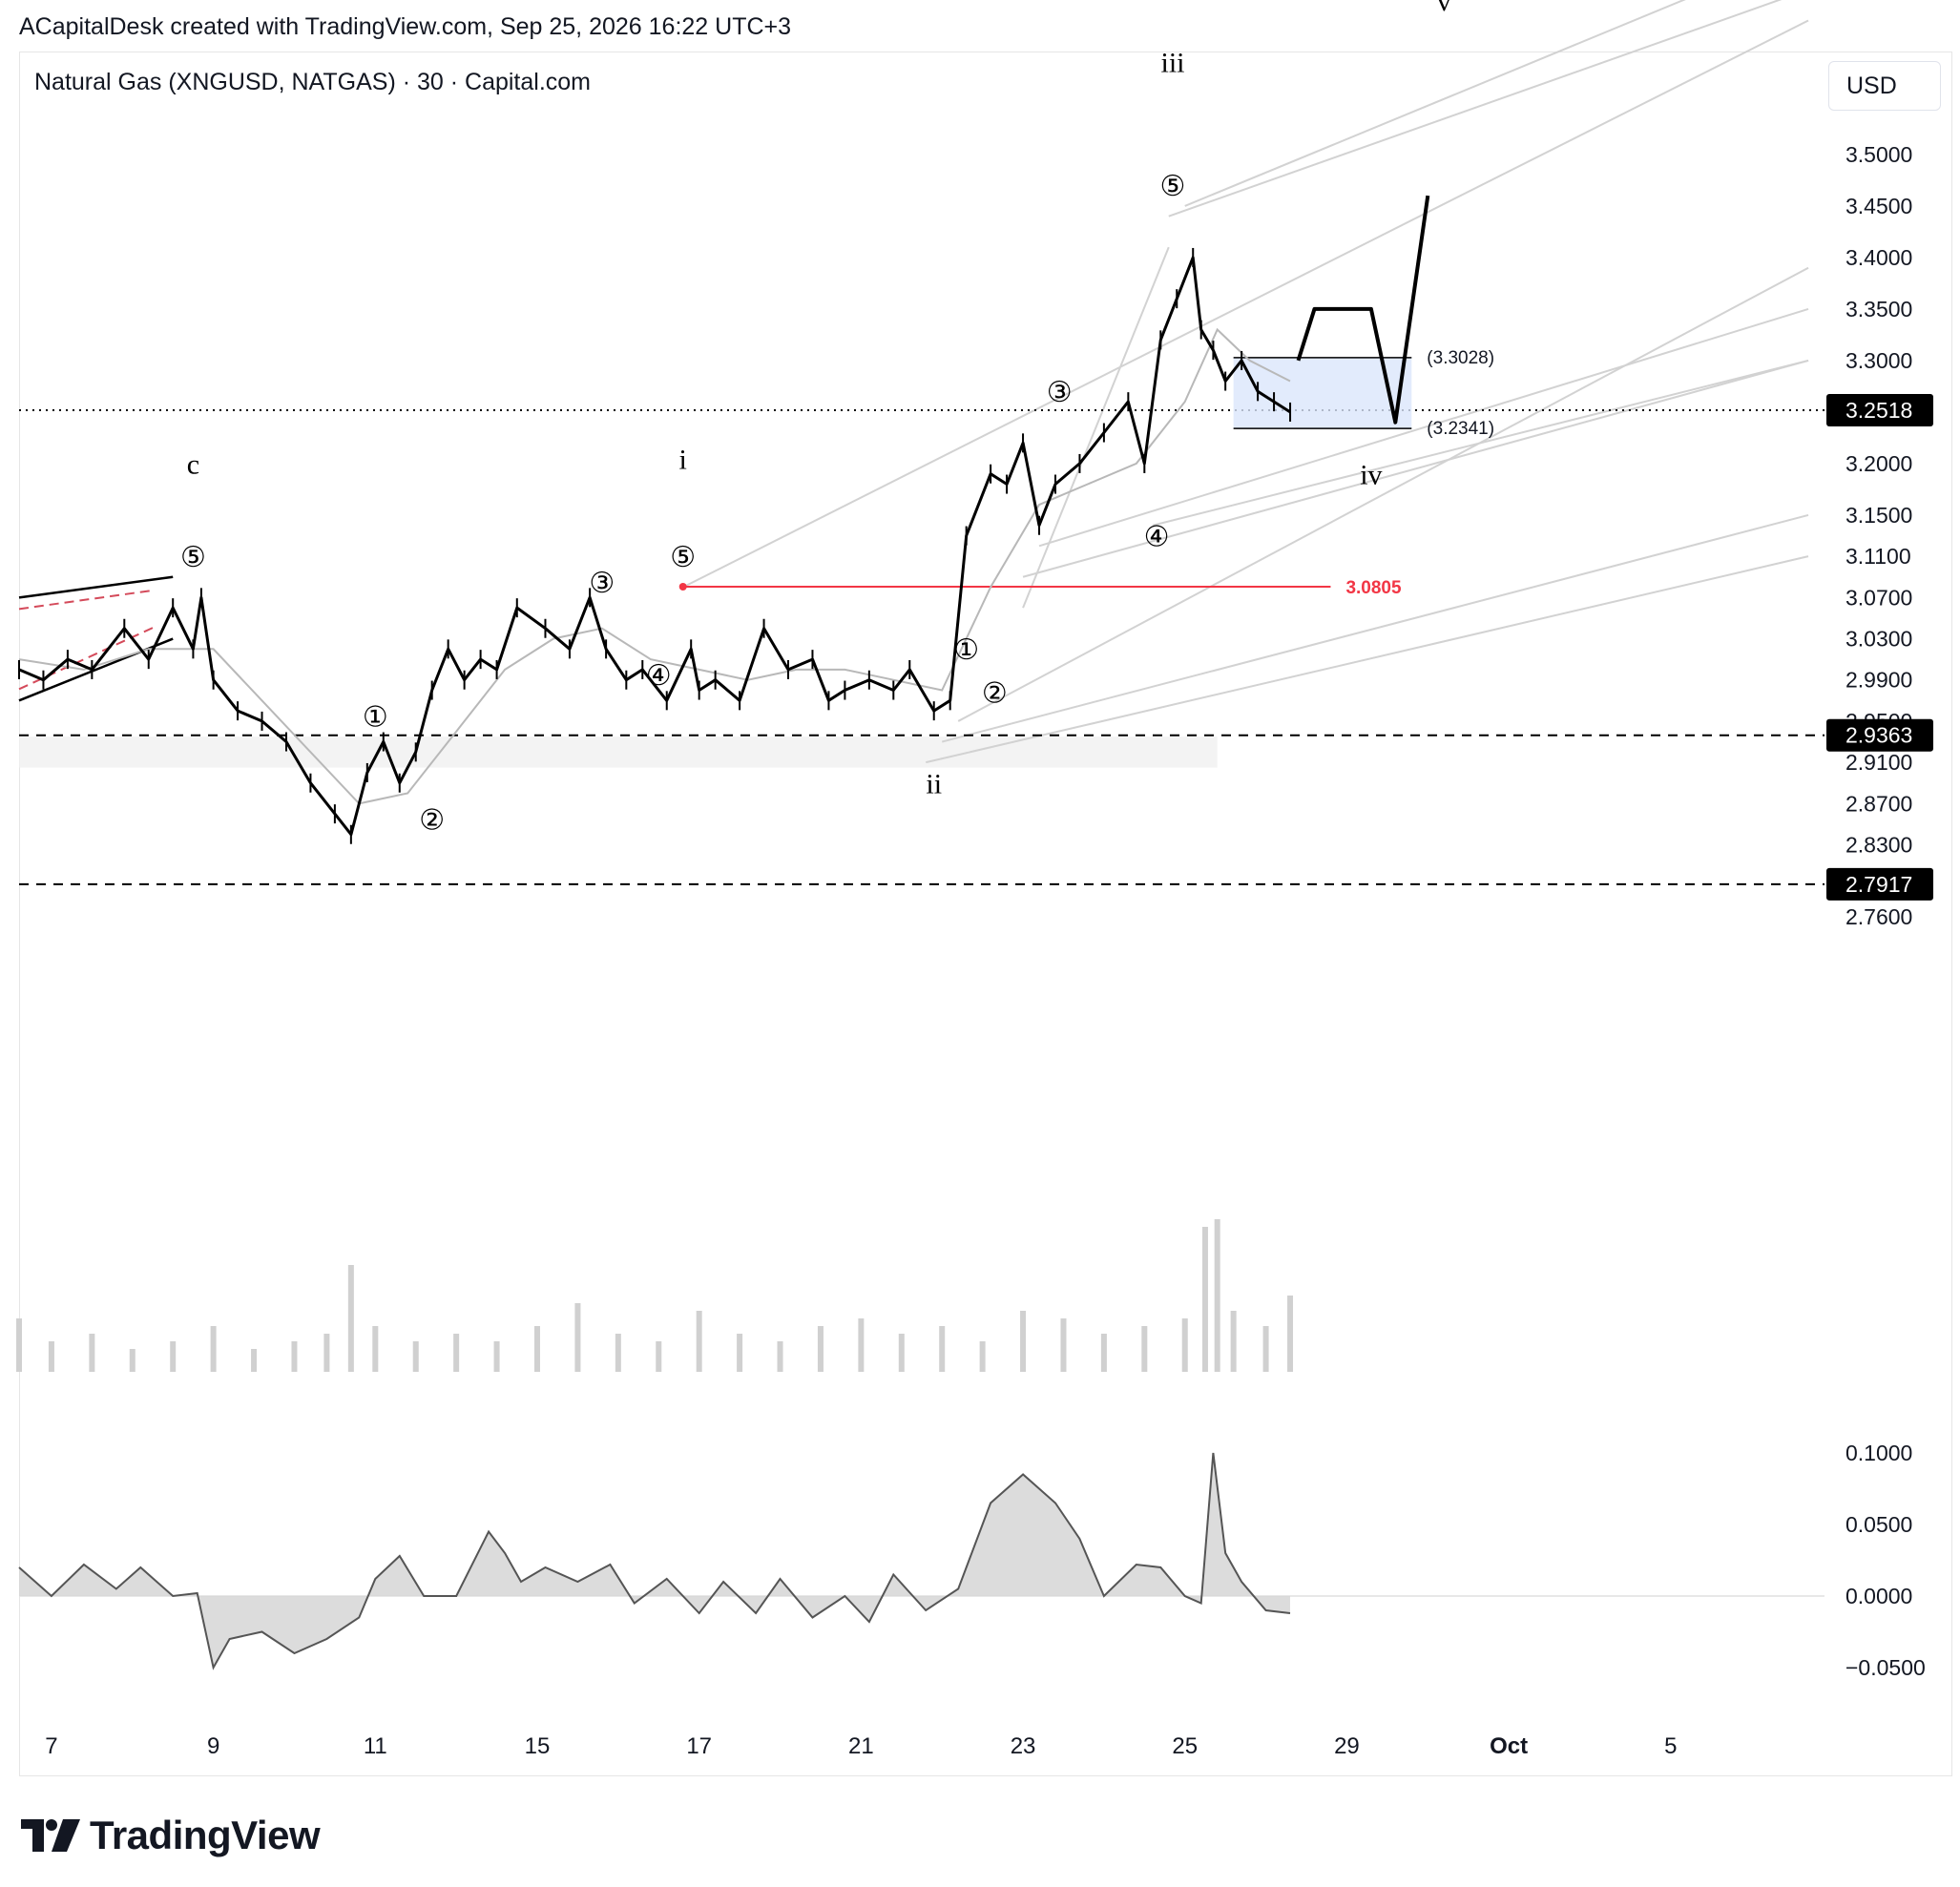  What do you see at coordinates (1460, 358) in the screenshot?
I see `target-box-top-label: (3.3028)` at bounding box center [1460, 358].